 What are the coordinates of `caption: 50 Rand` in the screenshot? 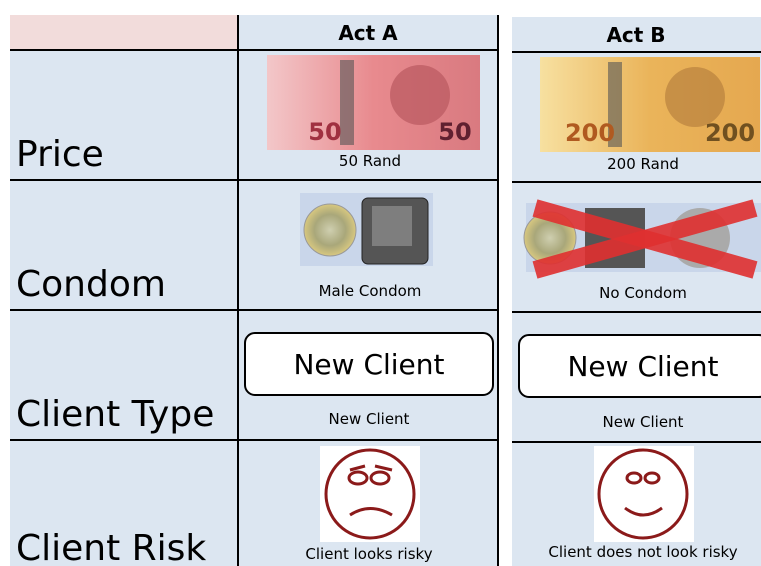 It's located at (370, 161).